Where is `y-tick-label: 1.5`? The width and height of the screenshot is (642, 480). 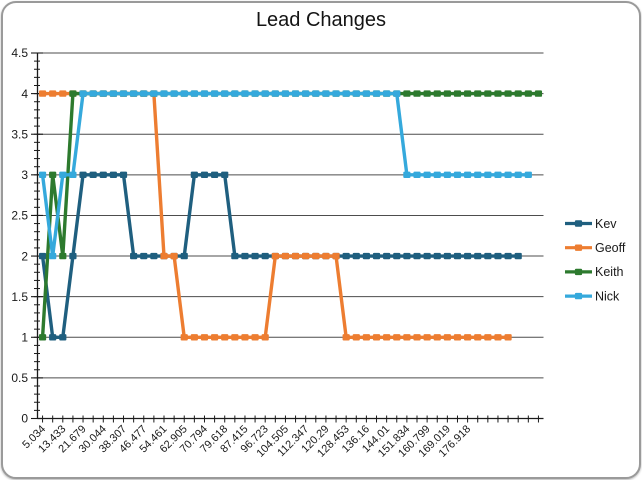 y-tick-label: 1.5 is located at coordinates (19, 297).